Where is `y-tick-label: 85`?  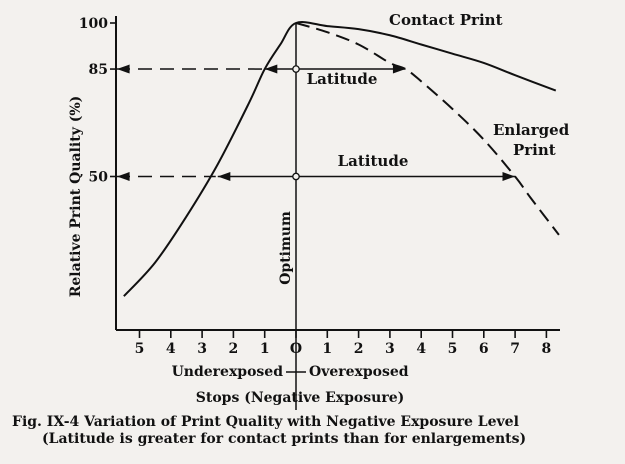
y-tick-label: 85 is located at coordinates (98, 70).